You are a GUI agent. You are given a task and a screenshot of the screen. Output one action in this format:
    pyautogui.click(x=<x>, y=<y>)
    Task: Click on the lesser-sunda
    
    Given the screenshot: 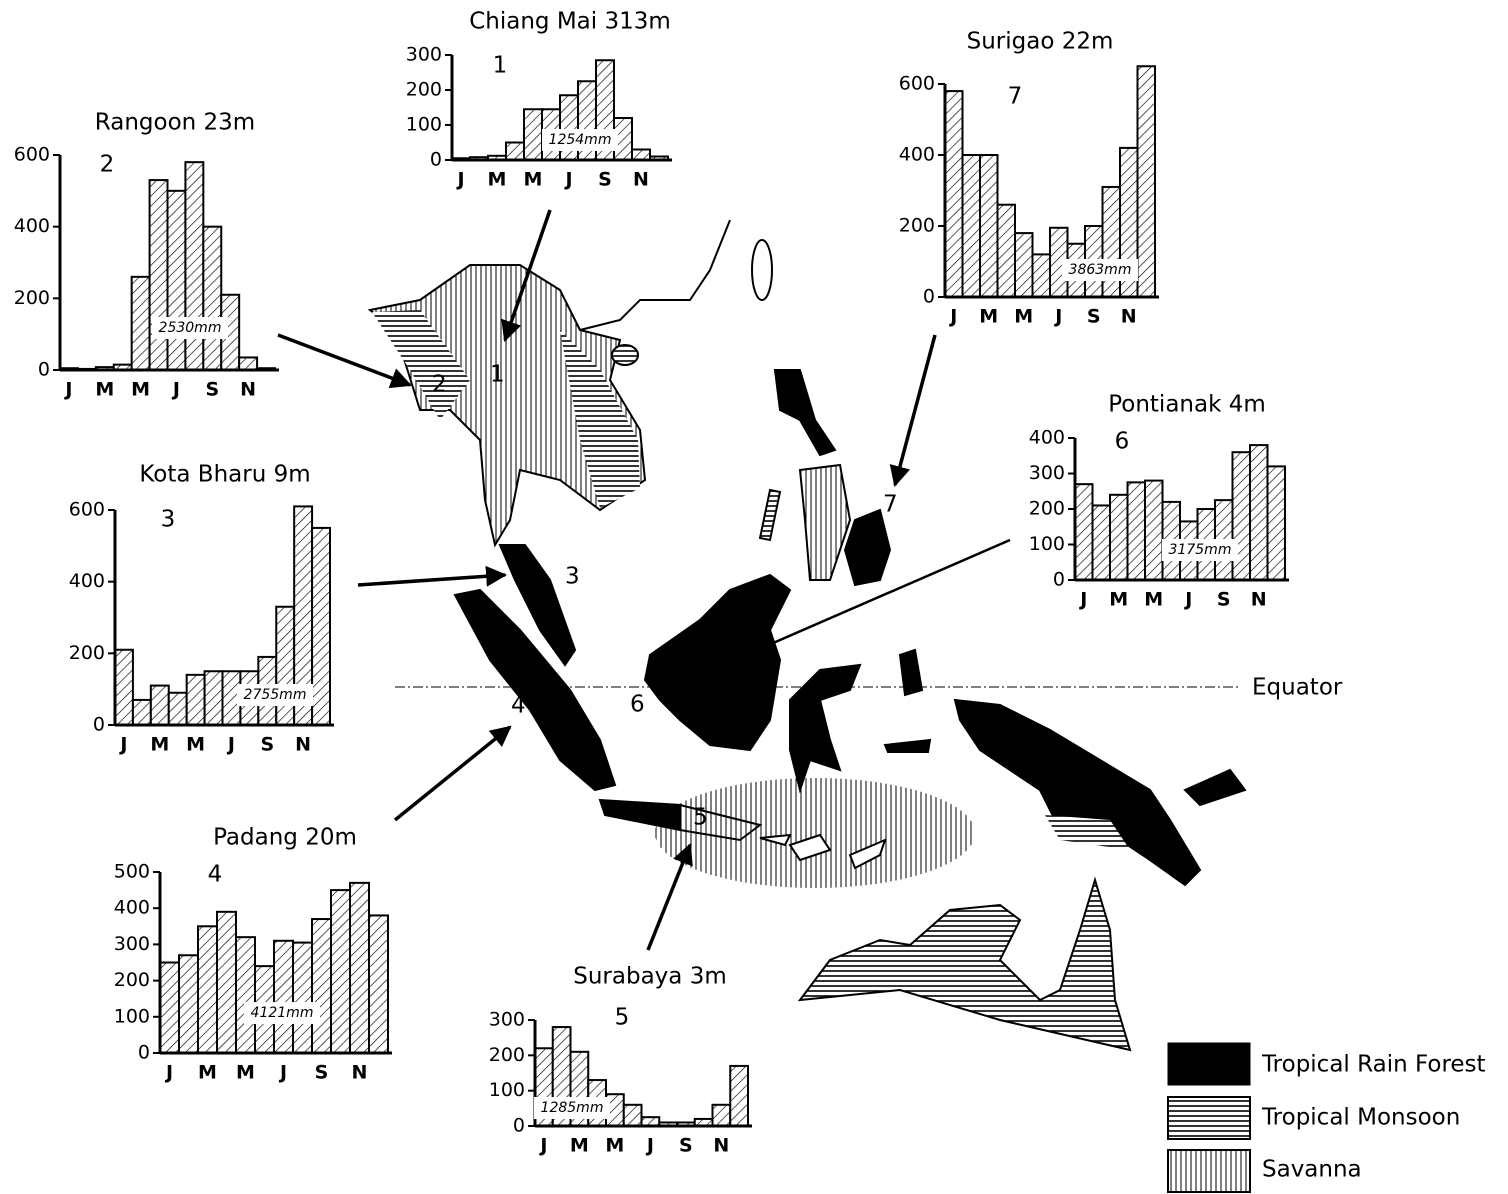 What is the action you would take?
    pyautogui.click(x=823, y=851)
    